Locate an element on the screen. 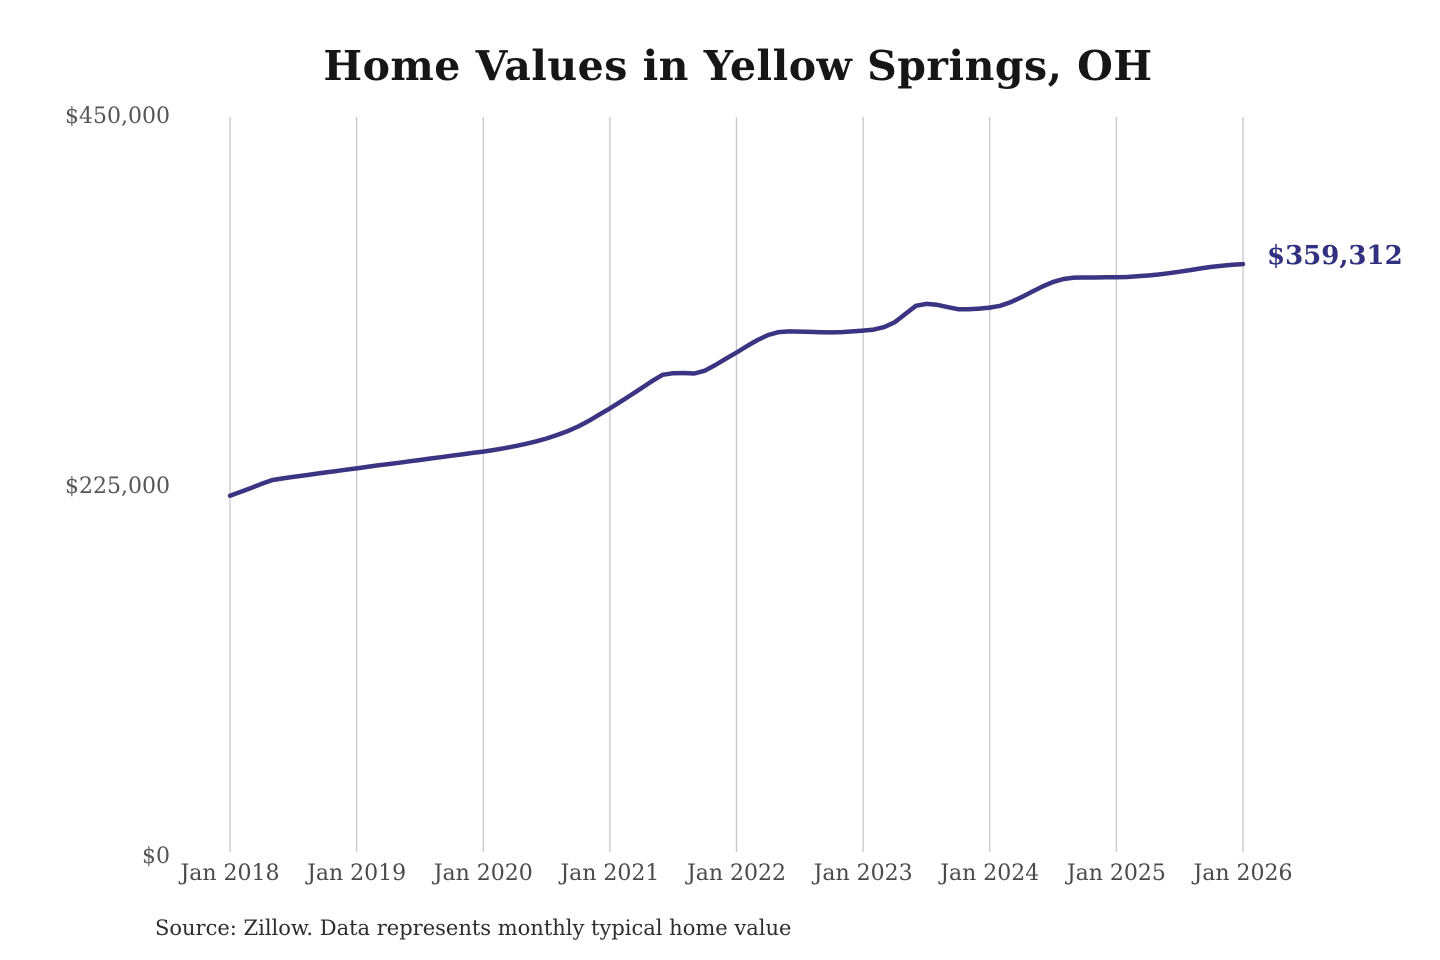 This screenshot has height=960, width=1440. x-axis-tick-label: Jan 2018 is located at coordinates (228, 873).